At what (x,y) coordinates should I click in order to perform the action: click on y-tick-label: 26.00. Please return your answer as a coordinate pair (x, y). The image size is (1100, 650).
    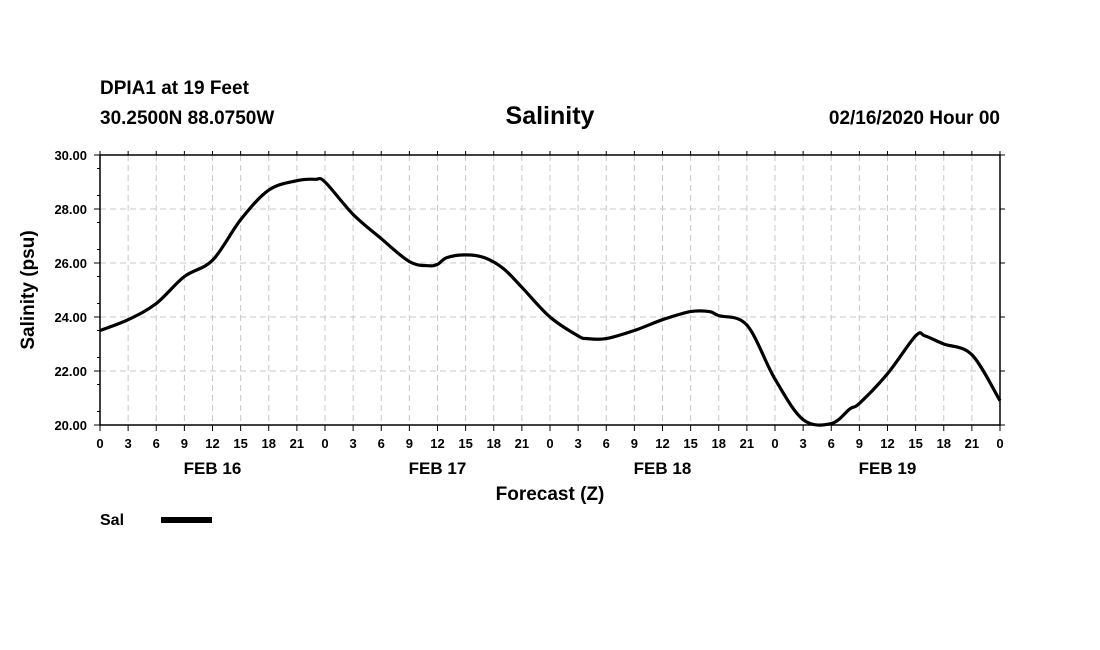
    Looking at the image, I should click on (70, 263).